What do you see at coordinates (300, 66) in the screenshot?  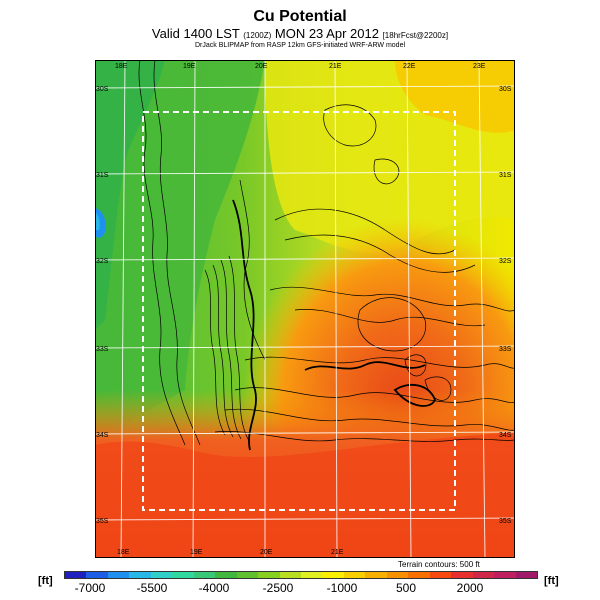 I see `lon-labels-top: 18E 19E 20E 21E 22E 23E` at bounding box center [300, 66].